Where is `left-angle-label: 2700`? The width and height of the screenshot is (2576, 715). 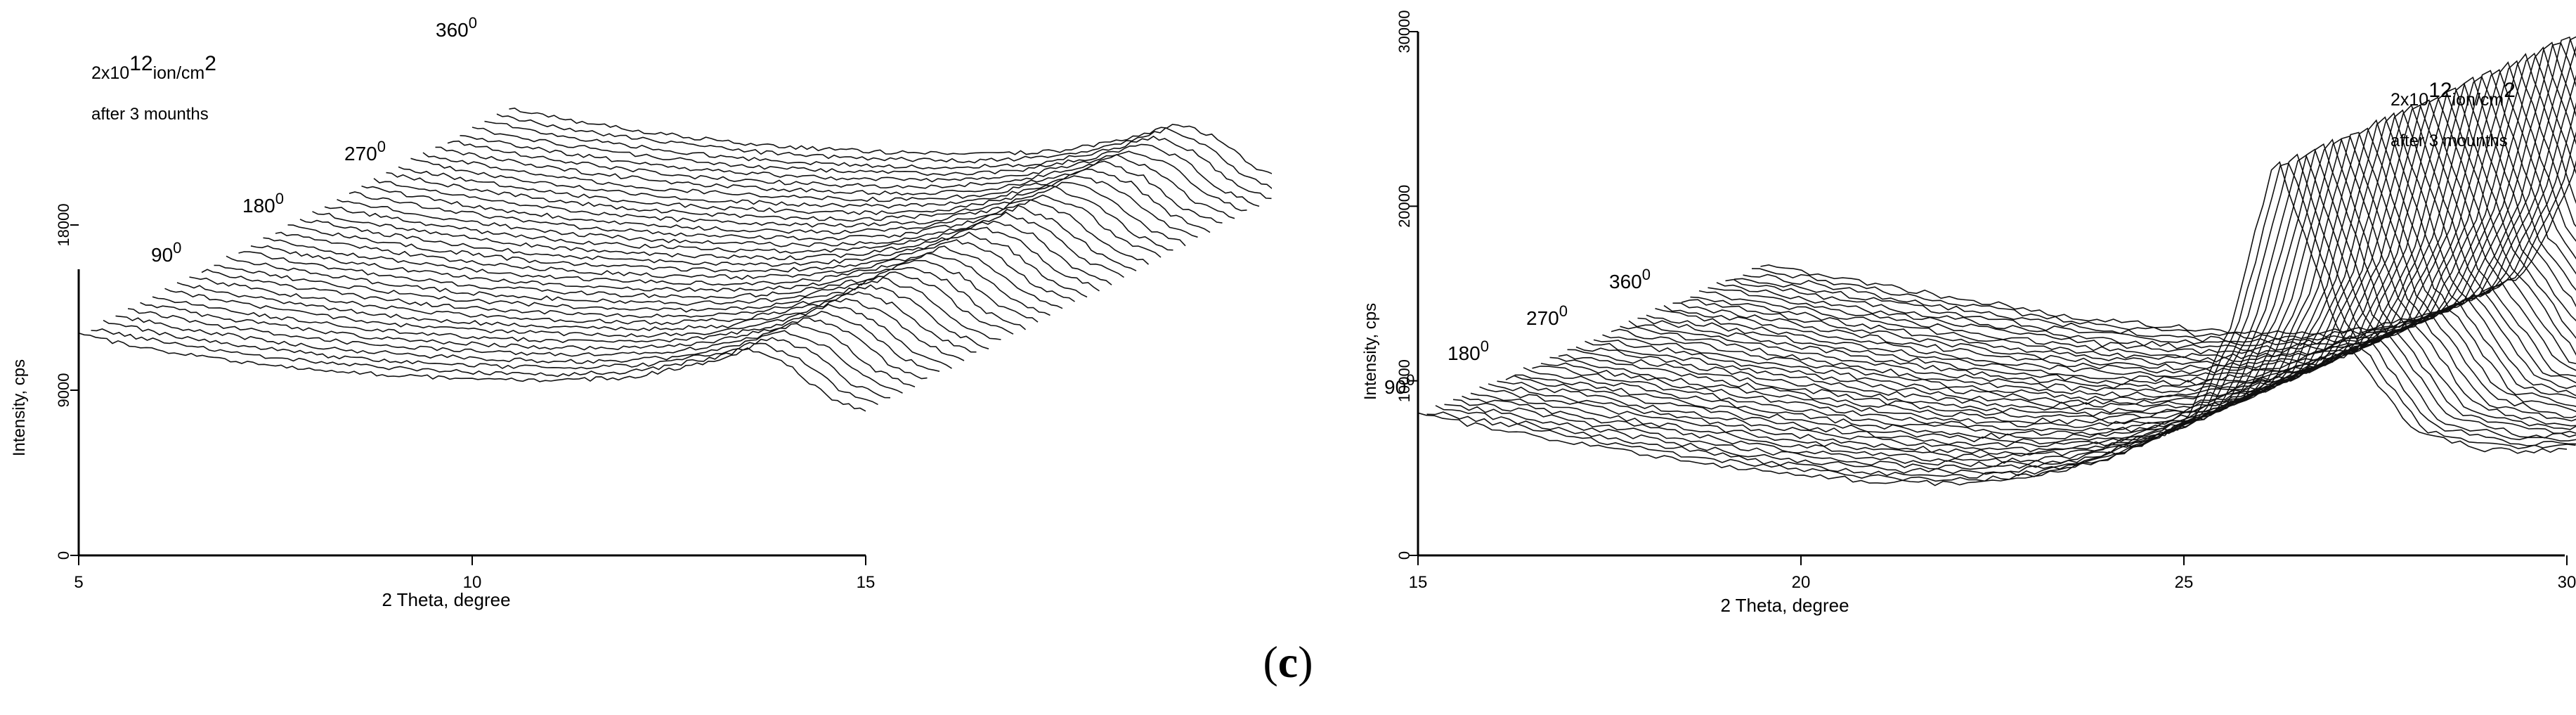
left-angle-label: 2700 is located at coordinates (365, 151).